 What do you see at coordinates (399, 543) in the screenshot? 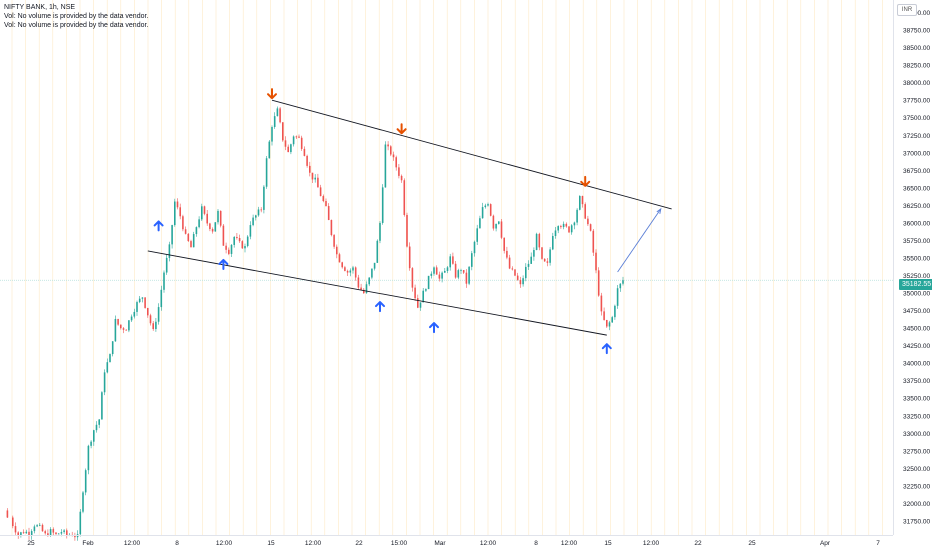
I see `time-tick-label: 15:00` at bounding box center [399, 543].